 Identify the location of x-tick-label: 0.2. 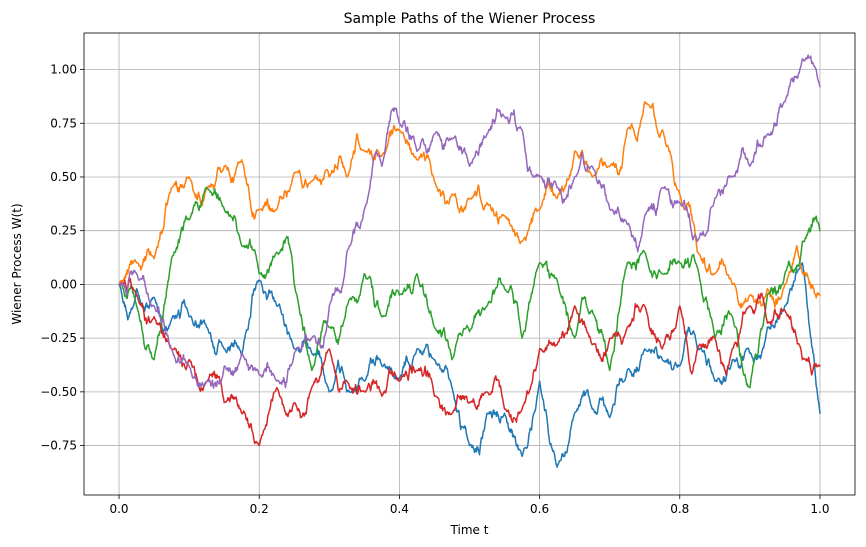
(259, 509).